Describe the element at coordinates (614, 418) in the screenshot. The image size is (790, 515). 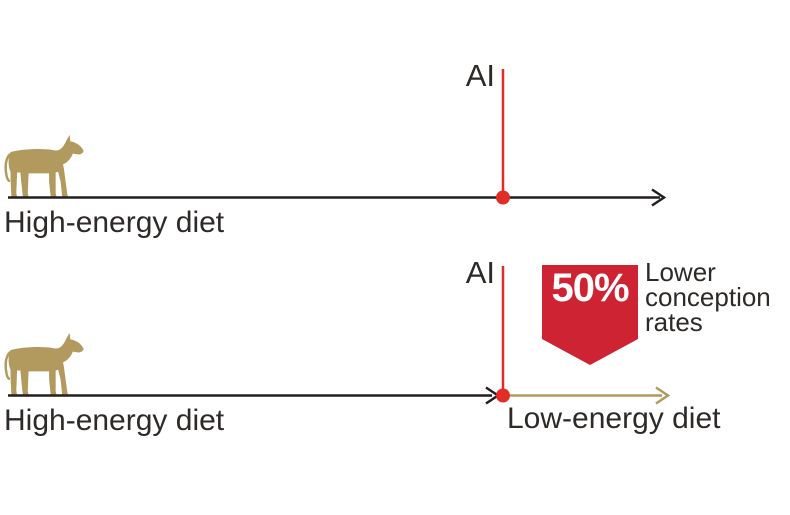
I see `low-energy-diet-label: Low-energy diet` at that location.